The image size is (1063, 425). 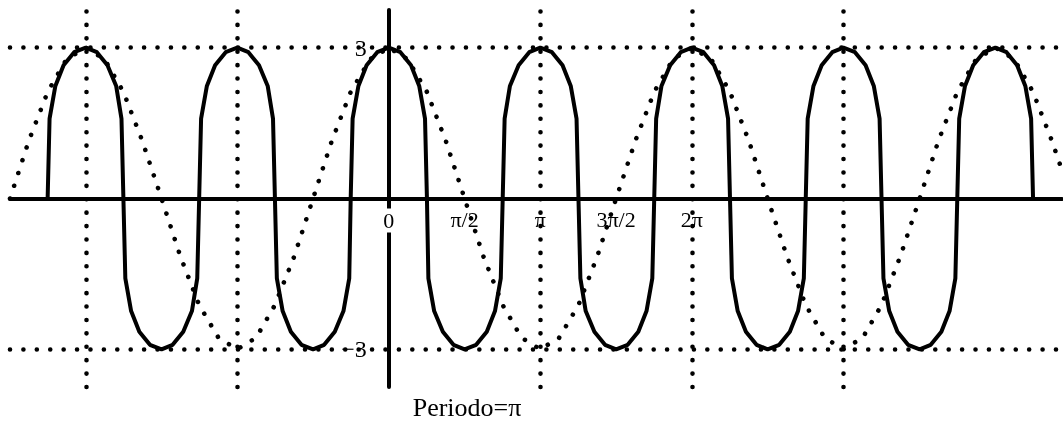 What do you see at coordinates (540, 219) in the screenshot?
I see `x-tick-label: π` at bounding box center [540, 219].